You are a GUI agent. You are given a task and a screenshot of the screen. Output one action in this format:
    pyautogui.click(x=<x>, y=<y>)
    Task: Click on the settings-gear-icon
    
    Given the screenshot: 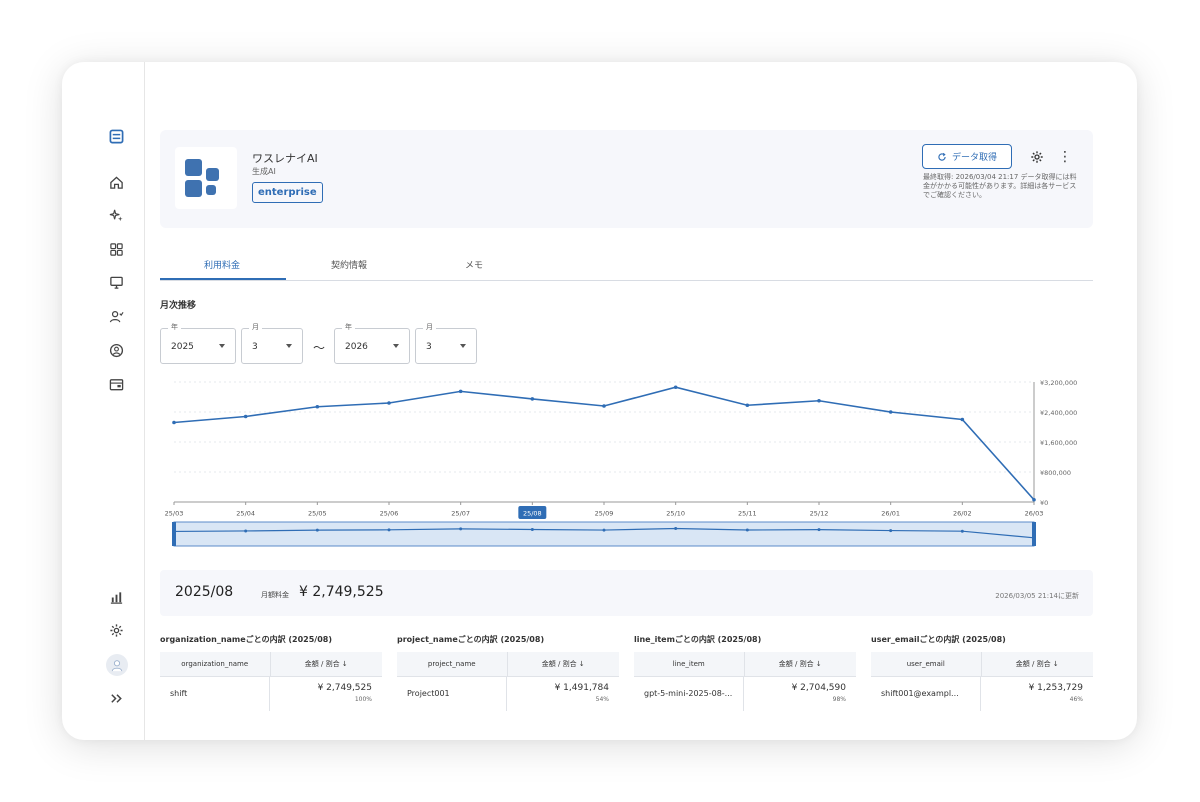 What is the action you would take?
    pyautogui.click(x=1038, y=157)
    